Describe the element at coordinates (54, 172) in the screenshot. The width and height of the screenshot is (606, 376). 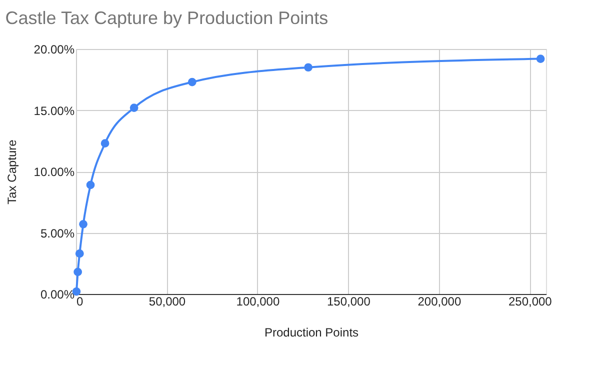
I see `y-tick-label: 10.00%` at that location.